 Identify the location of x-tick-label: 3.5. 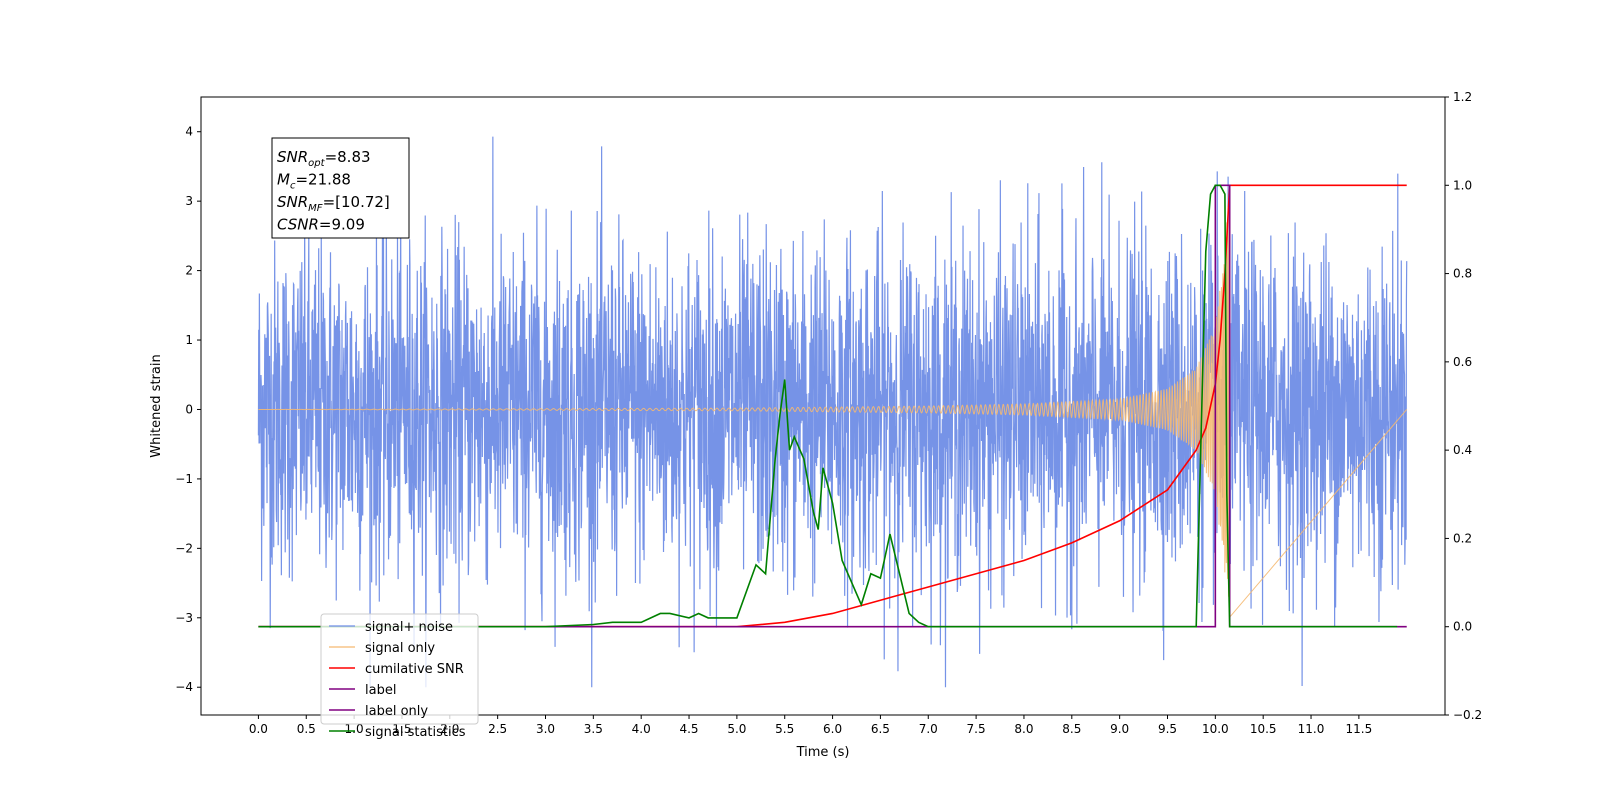
(593, 729).